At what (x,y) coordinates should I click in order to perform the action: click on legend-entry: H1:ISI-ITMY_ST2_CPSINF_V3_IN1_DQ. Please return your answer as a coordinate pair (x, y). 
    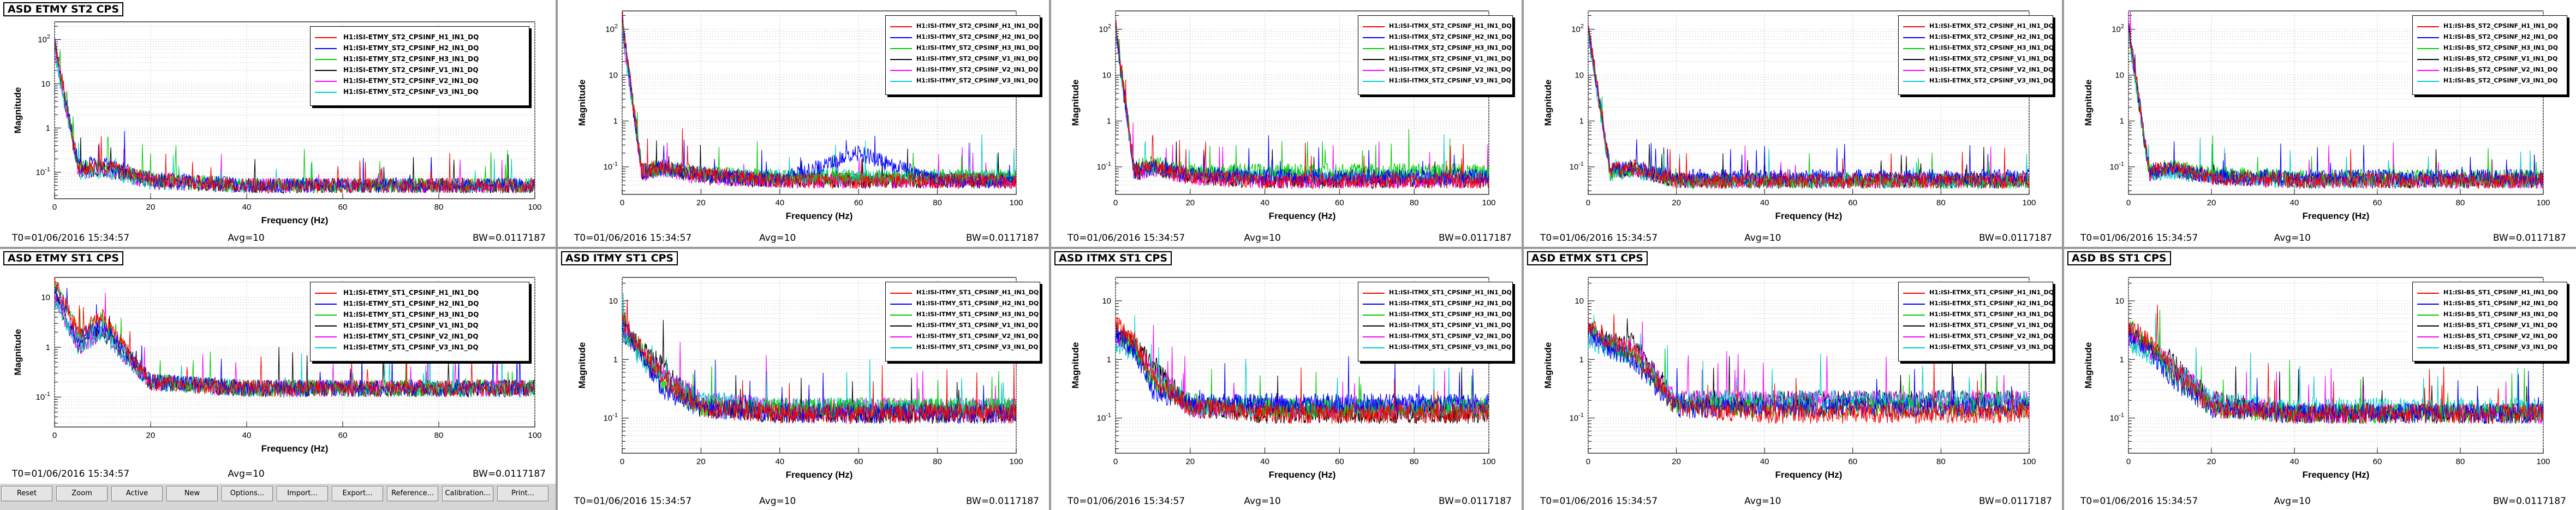
    Looking at the image, I should click on (963, 81).